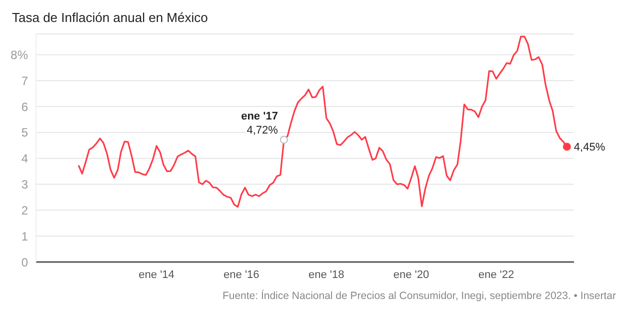  What do you see at coordinates (259, 116) in the screenshot?
I see `annotation: ene '17` at bounding box center [259, 116].